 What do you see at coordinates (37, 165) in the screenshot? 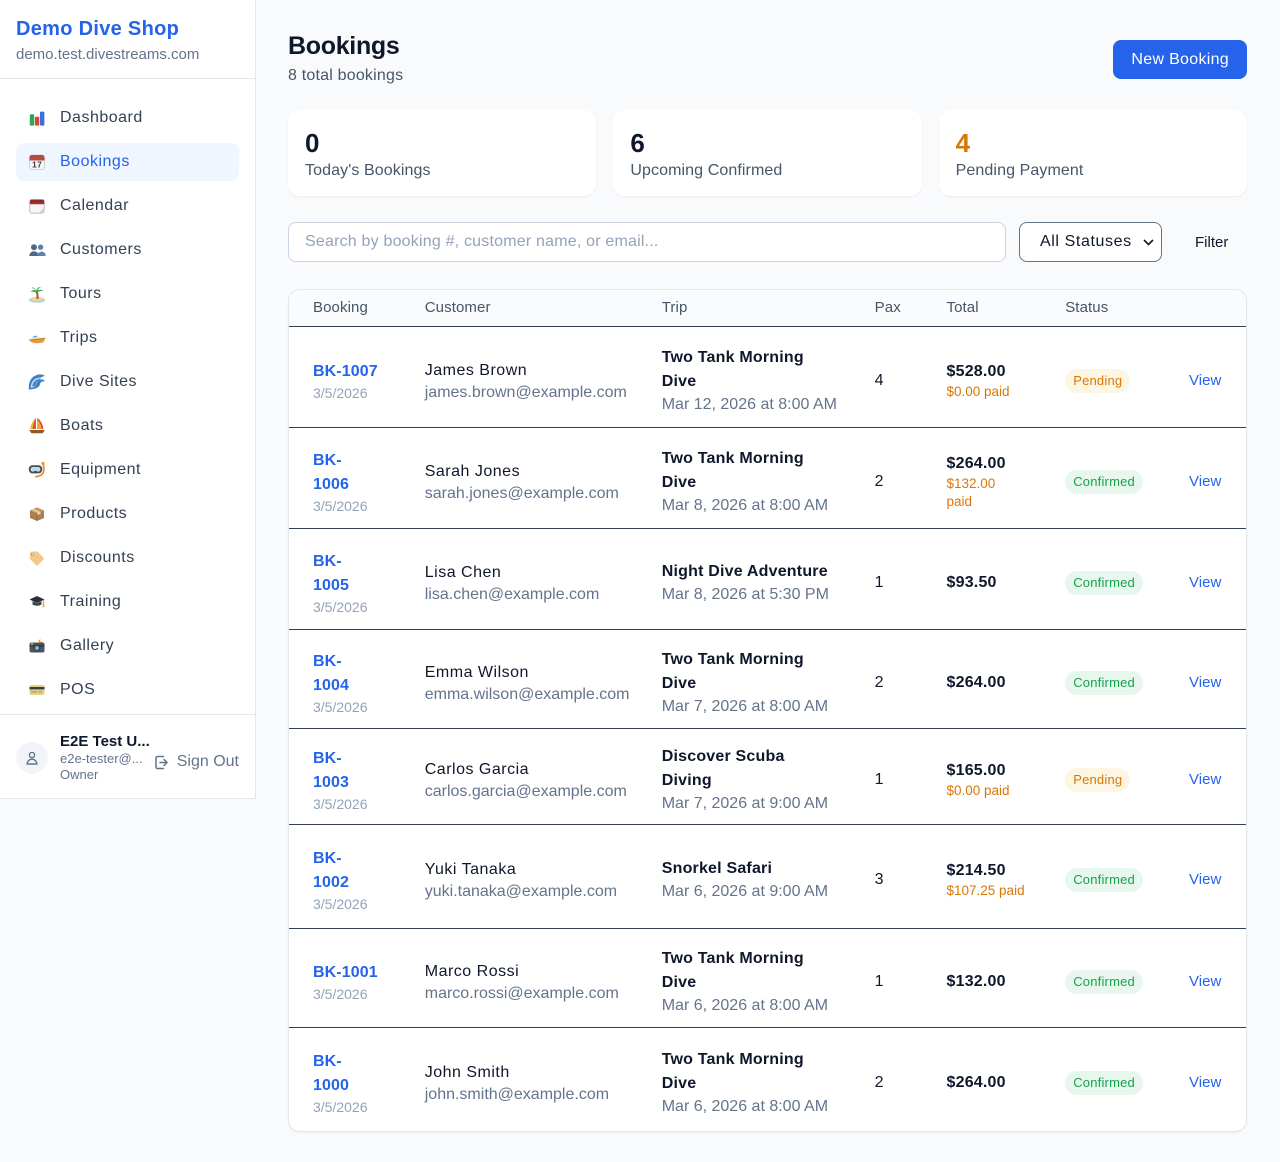
I see `svg-text: 17` at bounding box center [37, 165].